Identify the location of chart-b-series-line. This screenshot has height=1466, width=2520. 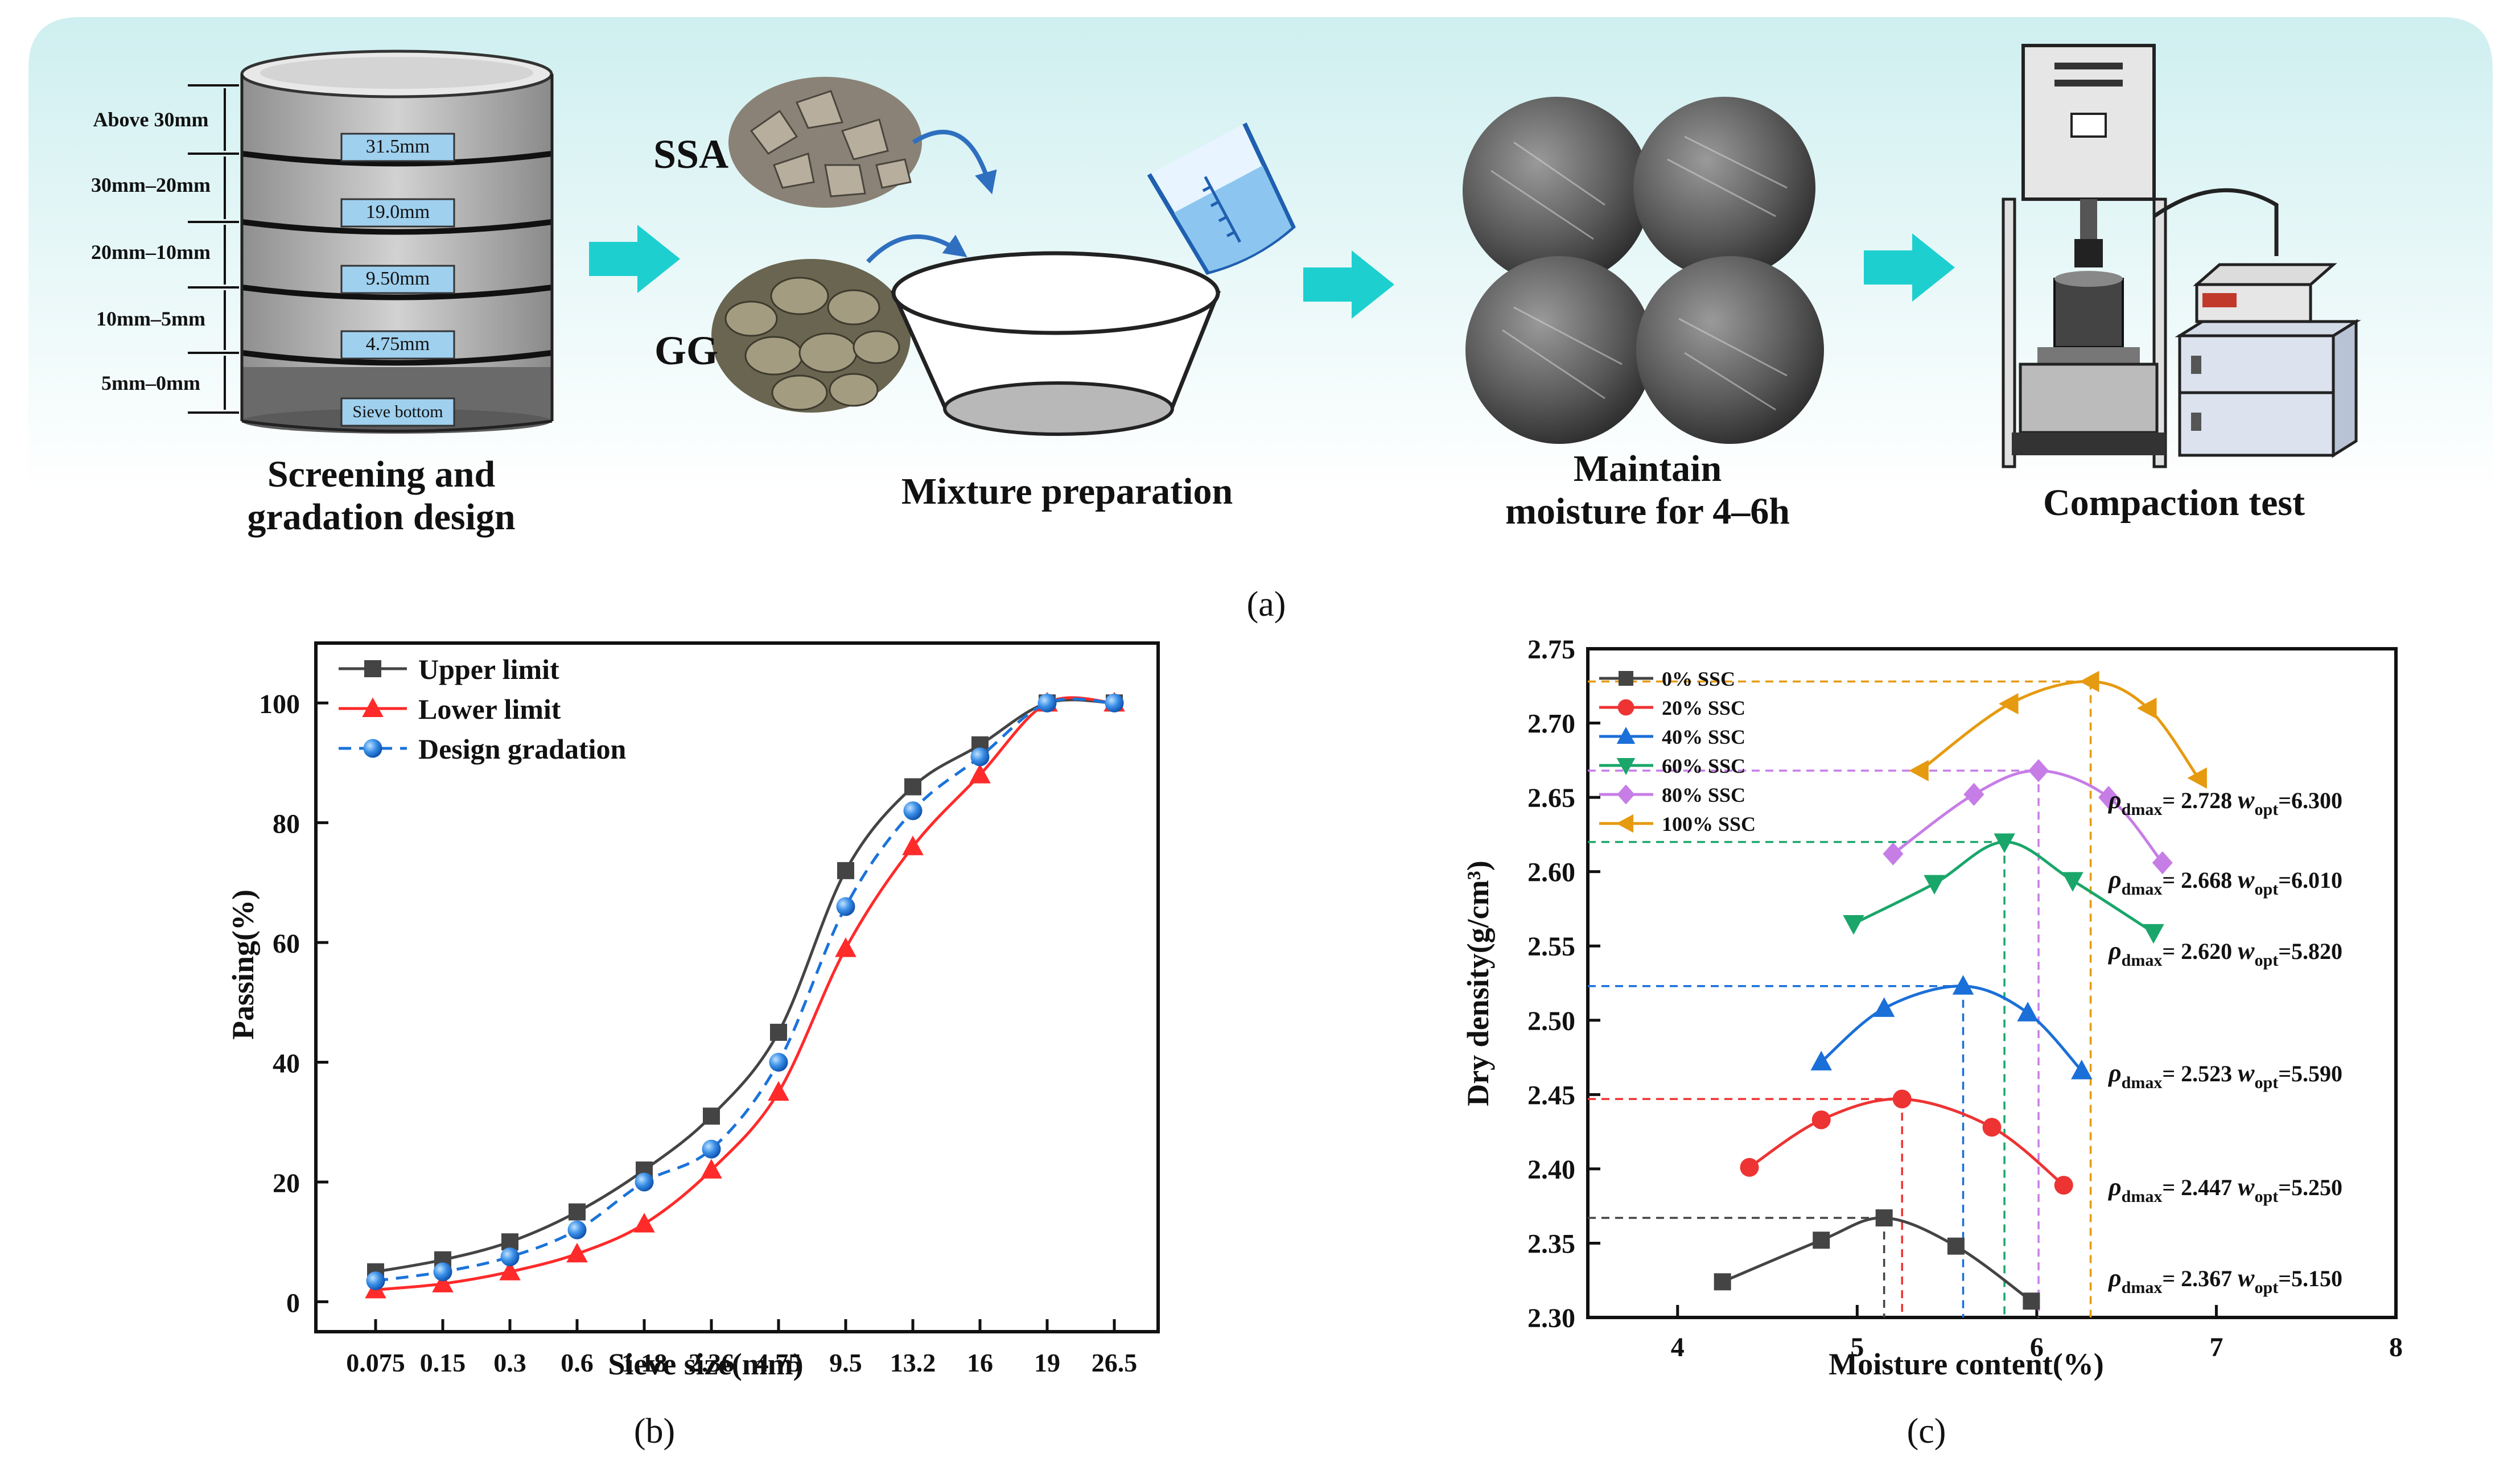
(745, 990).